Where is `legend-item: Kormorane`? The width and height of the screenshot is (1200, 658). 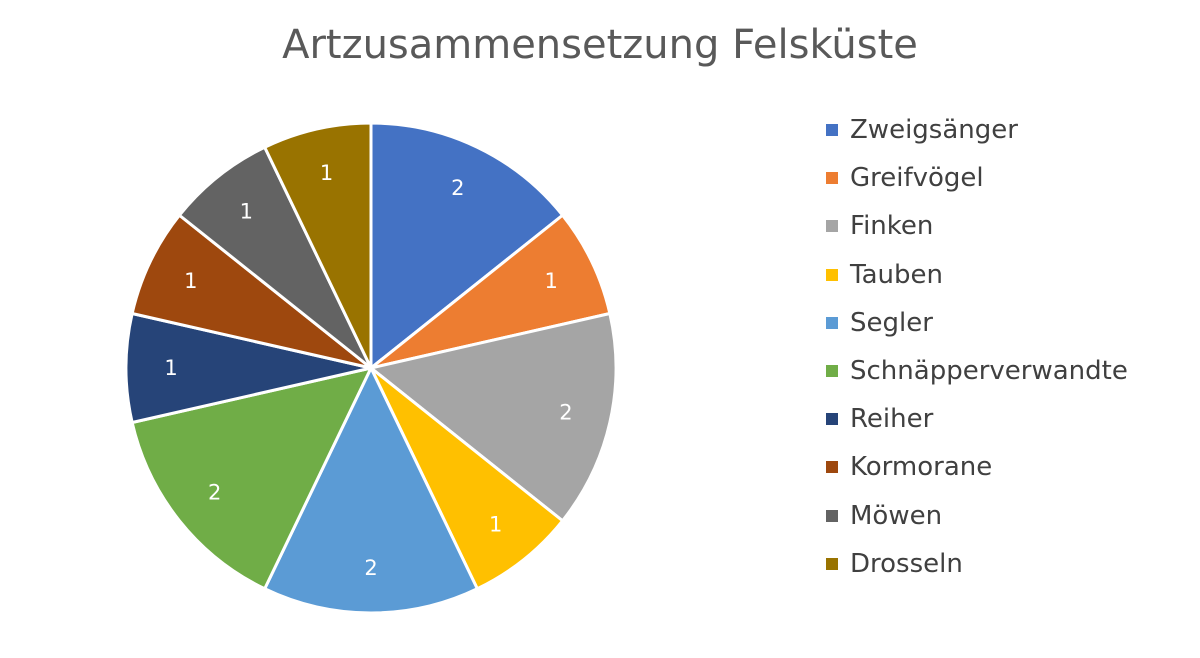 legend-item: Kormorane is located at coordinates (977, 467).